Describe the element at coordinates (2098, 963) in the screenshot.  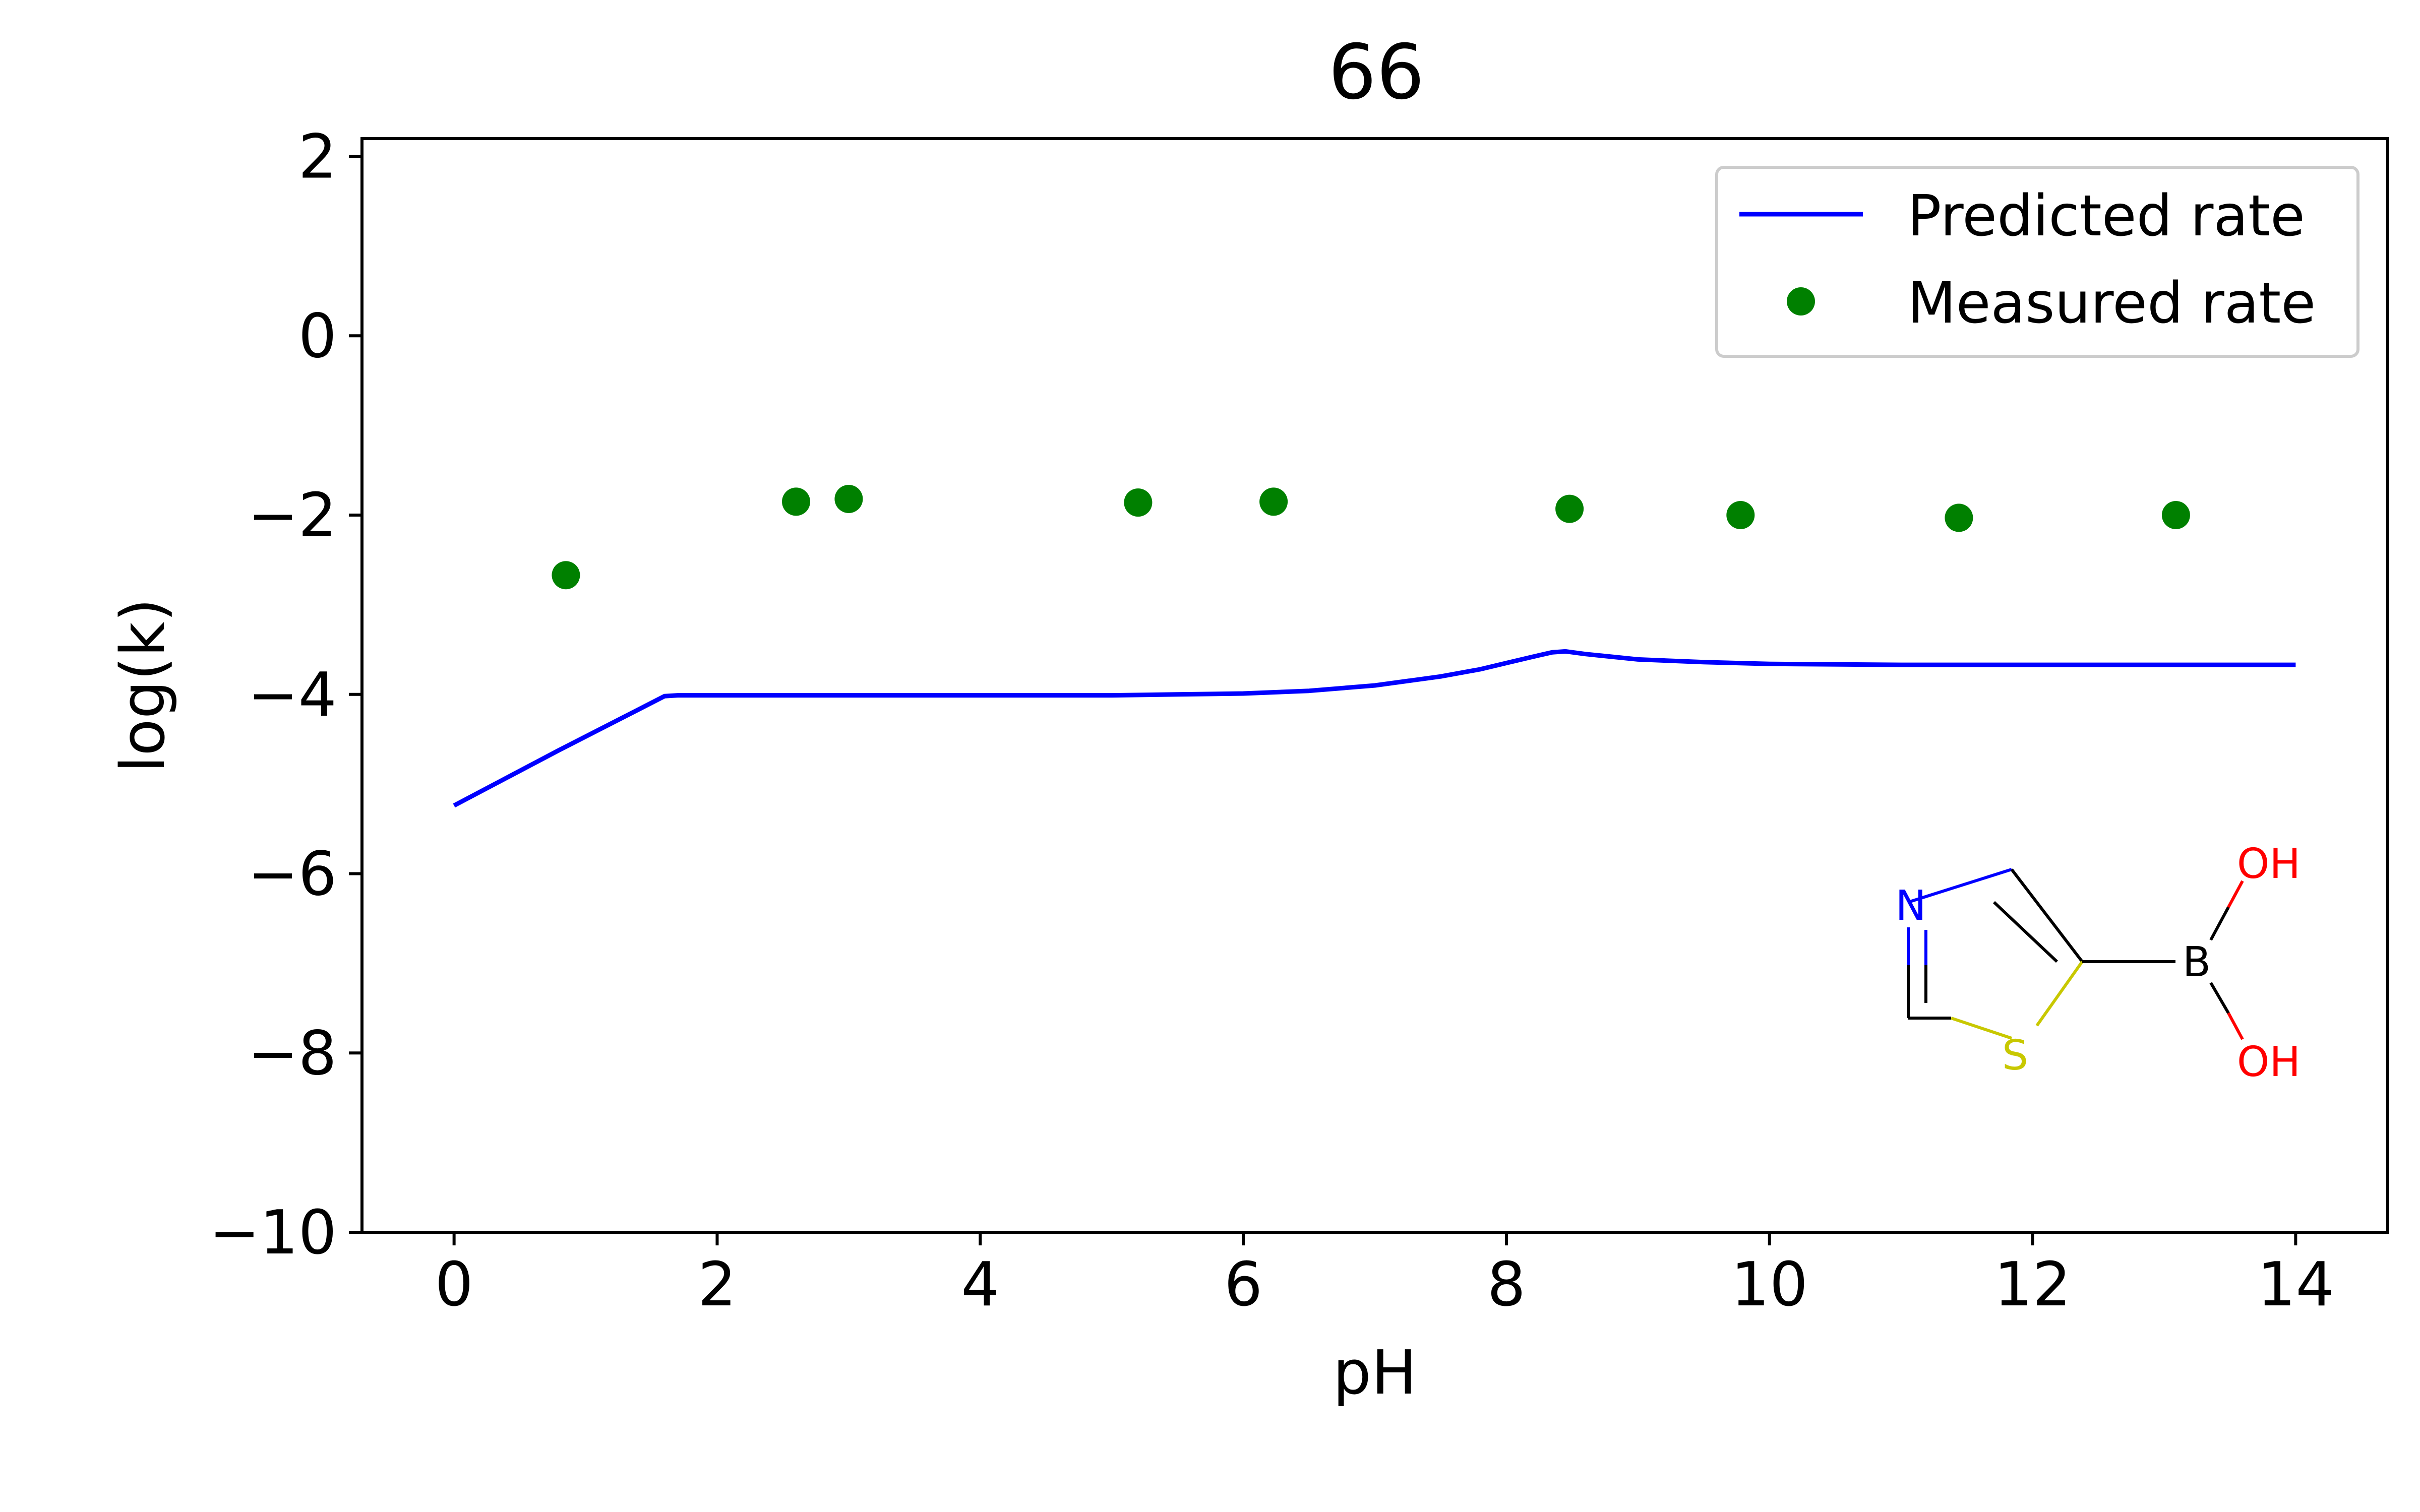
I see `molecule-structure: N S B OH OH` at that location.